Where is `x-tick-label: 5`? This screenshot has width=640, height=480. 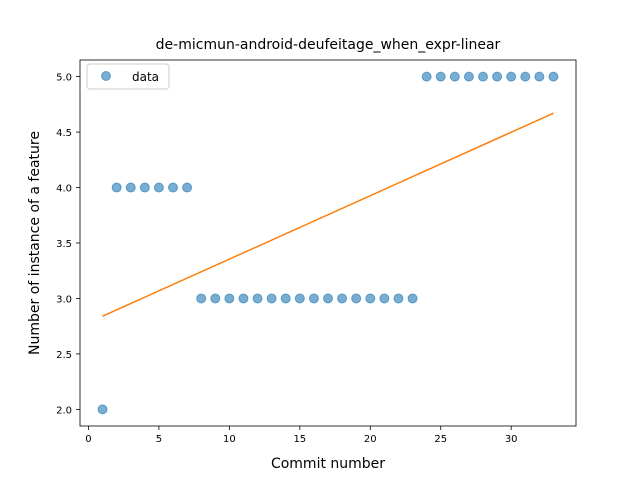
x-tick-label: 5 is located at coordinates (159, 439).